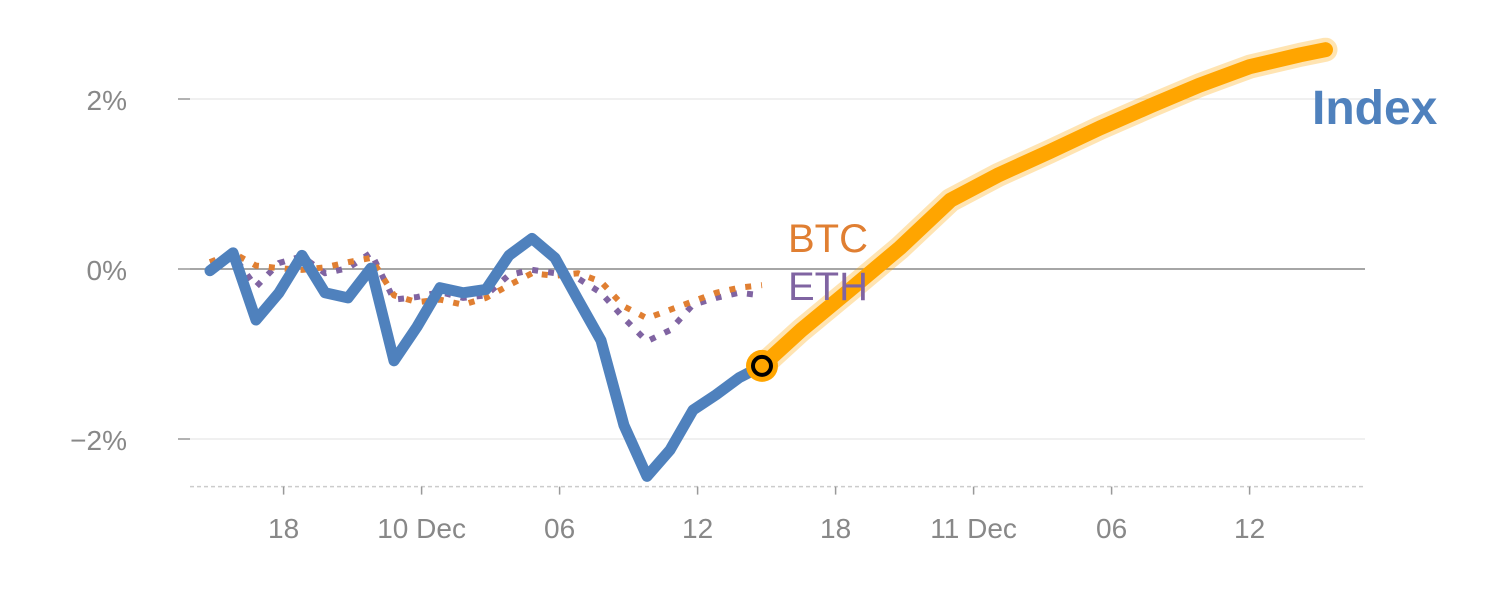 This screenshot has height=600, width=1500. What do you see at coordinates (828, 287) in the screenshot?
I see `series-label-eth: ETH` at bounding box center [828, 287].